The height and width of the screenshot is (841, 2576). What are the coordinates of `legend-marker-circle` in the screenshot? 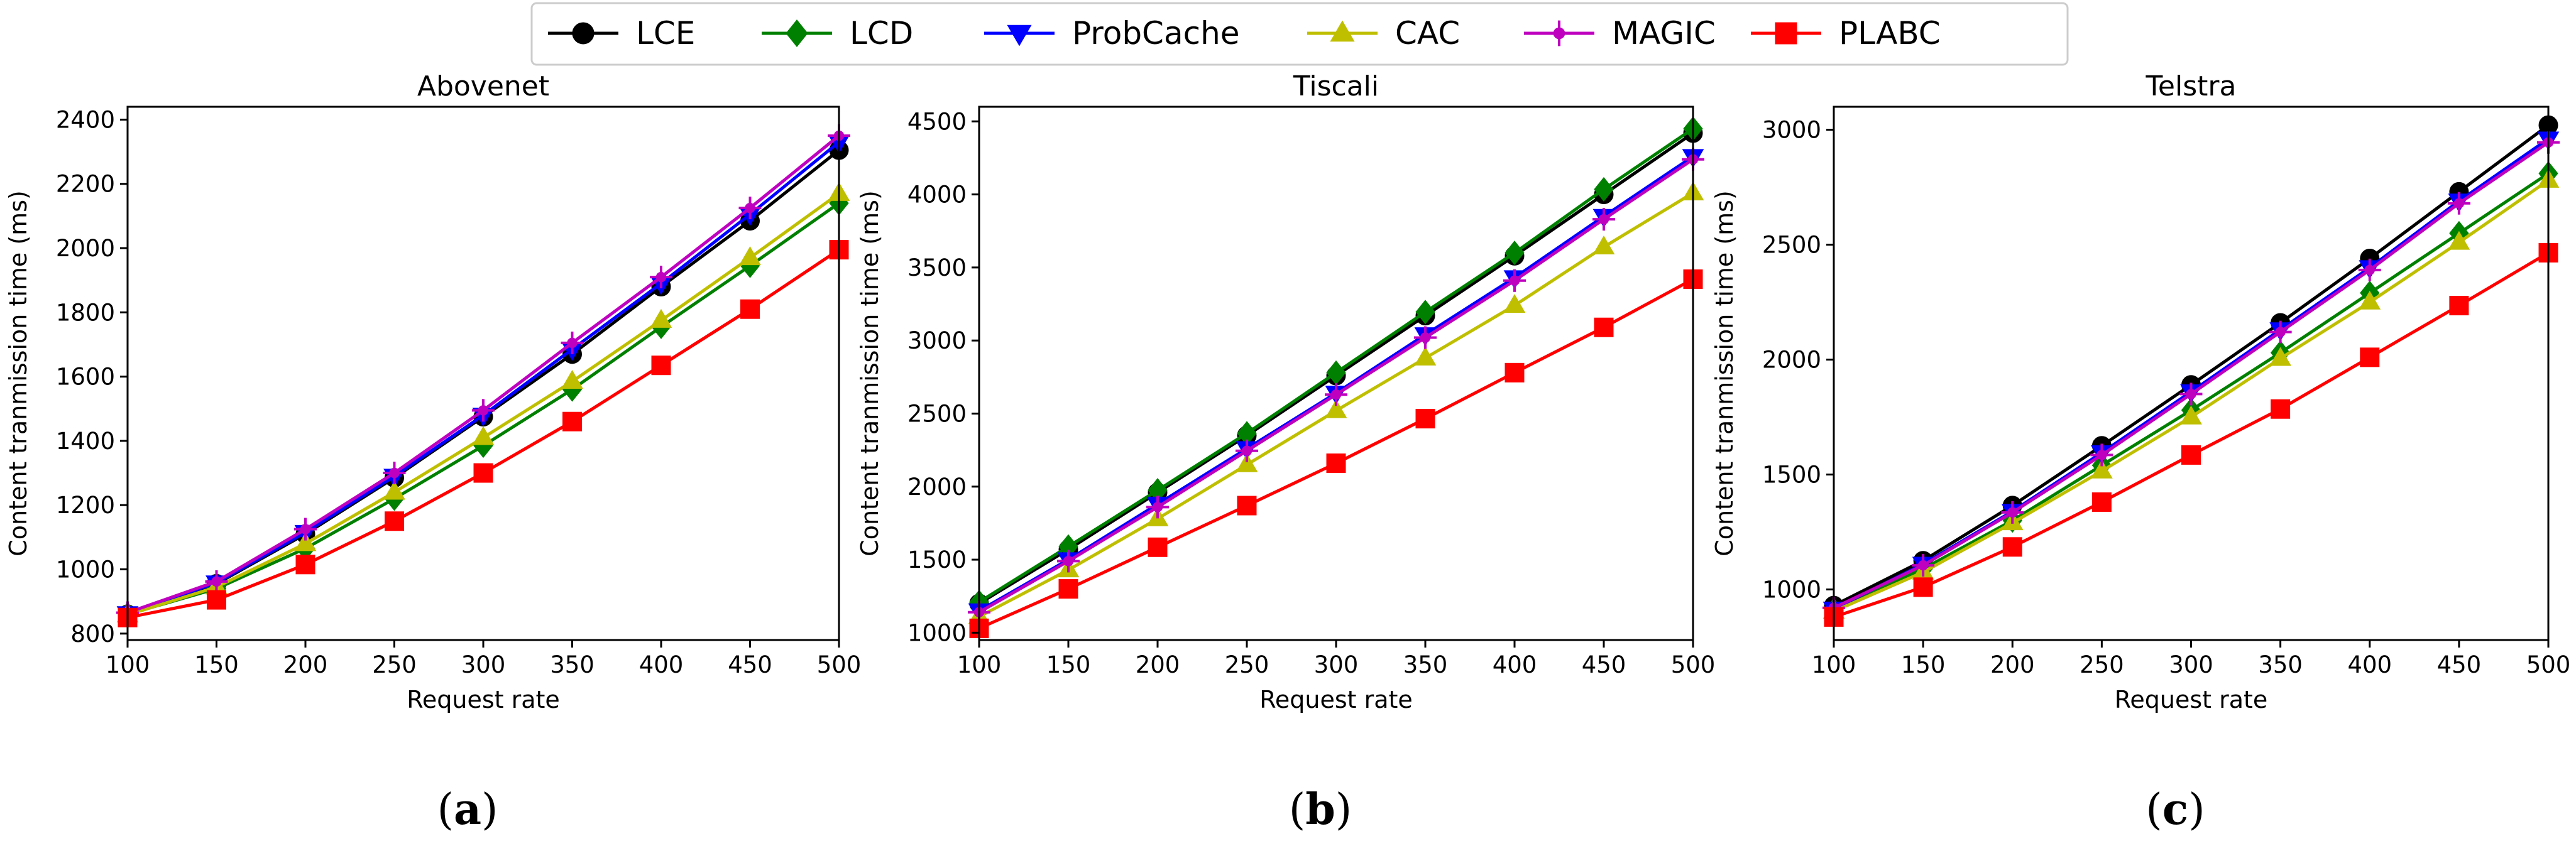 It's located at (583, 33).